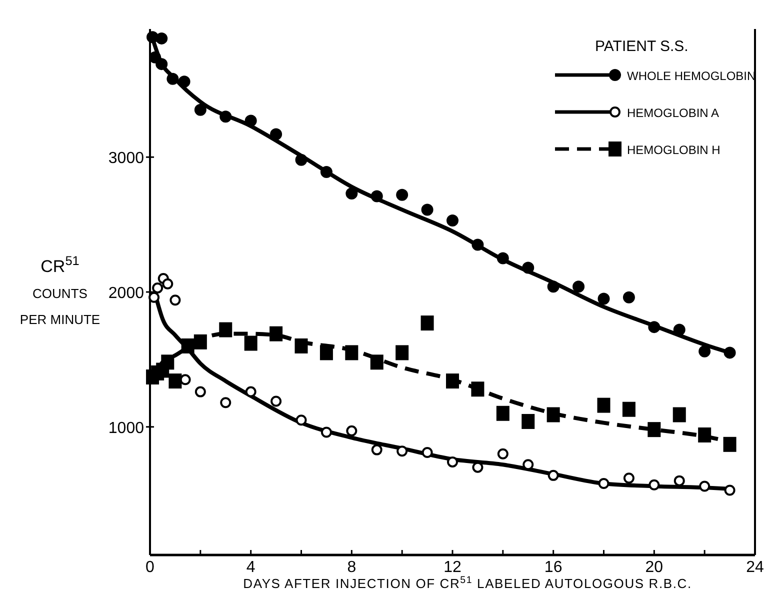 The image size is (766, 594). Describe the element at coordinates (453, 567) in the screenshot. I see `x-tick-label: 12` at that location.